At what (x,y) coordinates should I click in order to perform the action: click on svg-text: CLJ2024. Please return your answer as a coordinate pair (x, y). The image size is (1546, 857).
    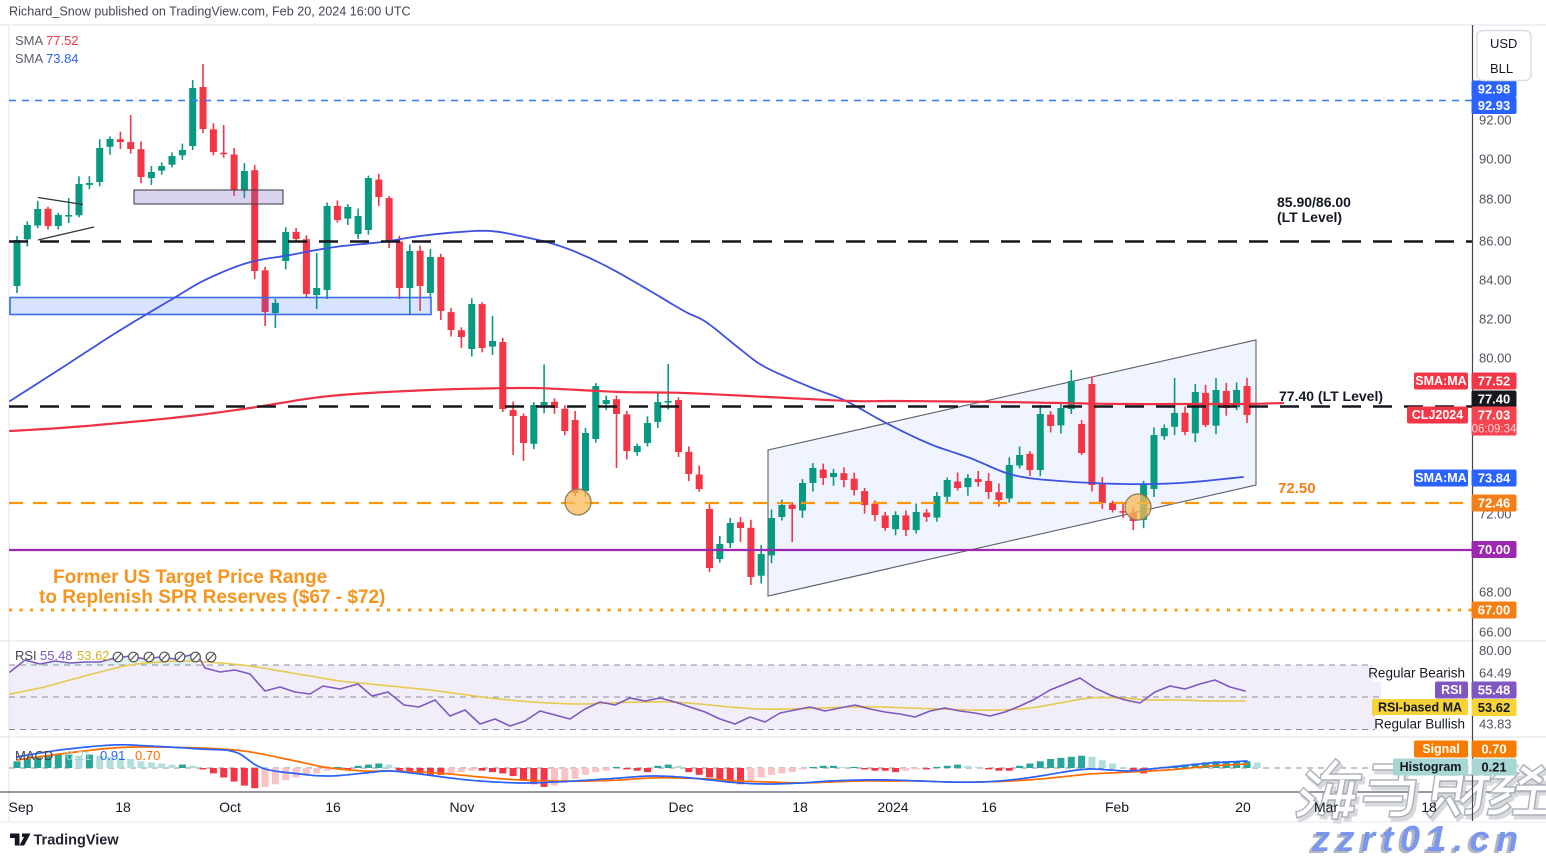
    Looking at the image, I should click on (1437, 415).